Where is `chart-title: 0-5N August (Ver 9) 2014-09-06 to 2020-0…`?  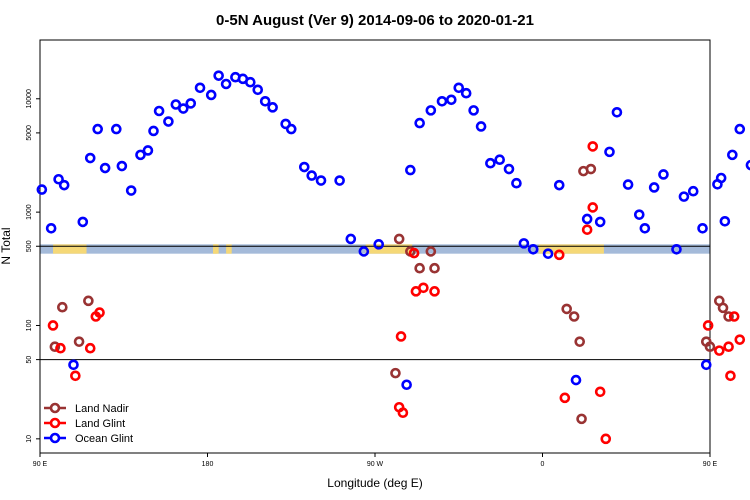
chart-title: 0-5N August (Ver 9) 2014-09-06 to 2020-0… is located at coordinates (375, 20).